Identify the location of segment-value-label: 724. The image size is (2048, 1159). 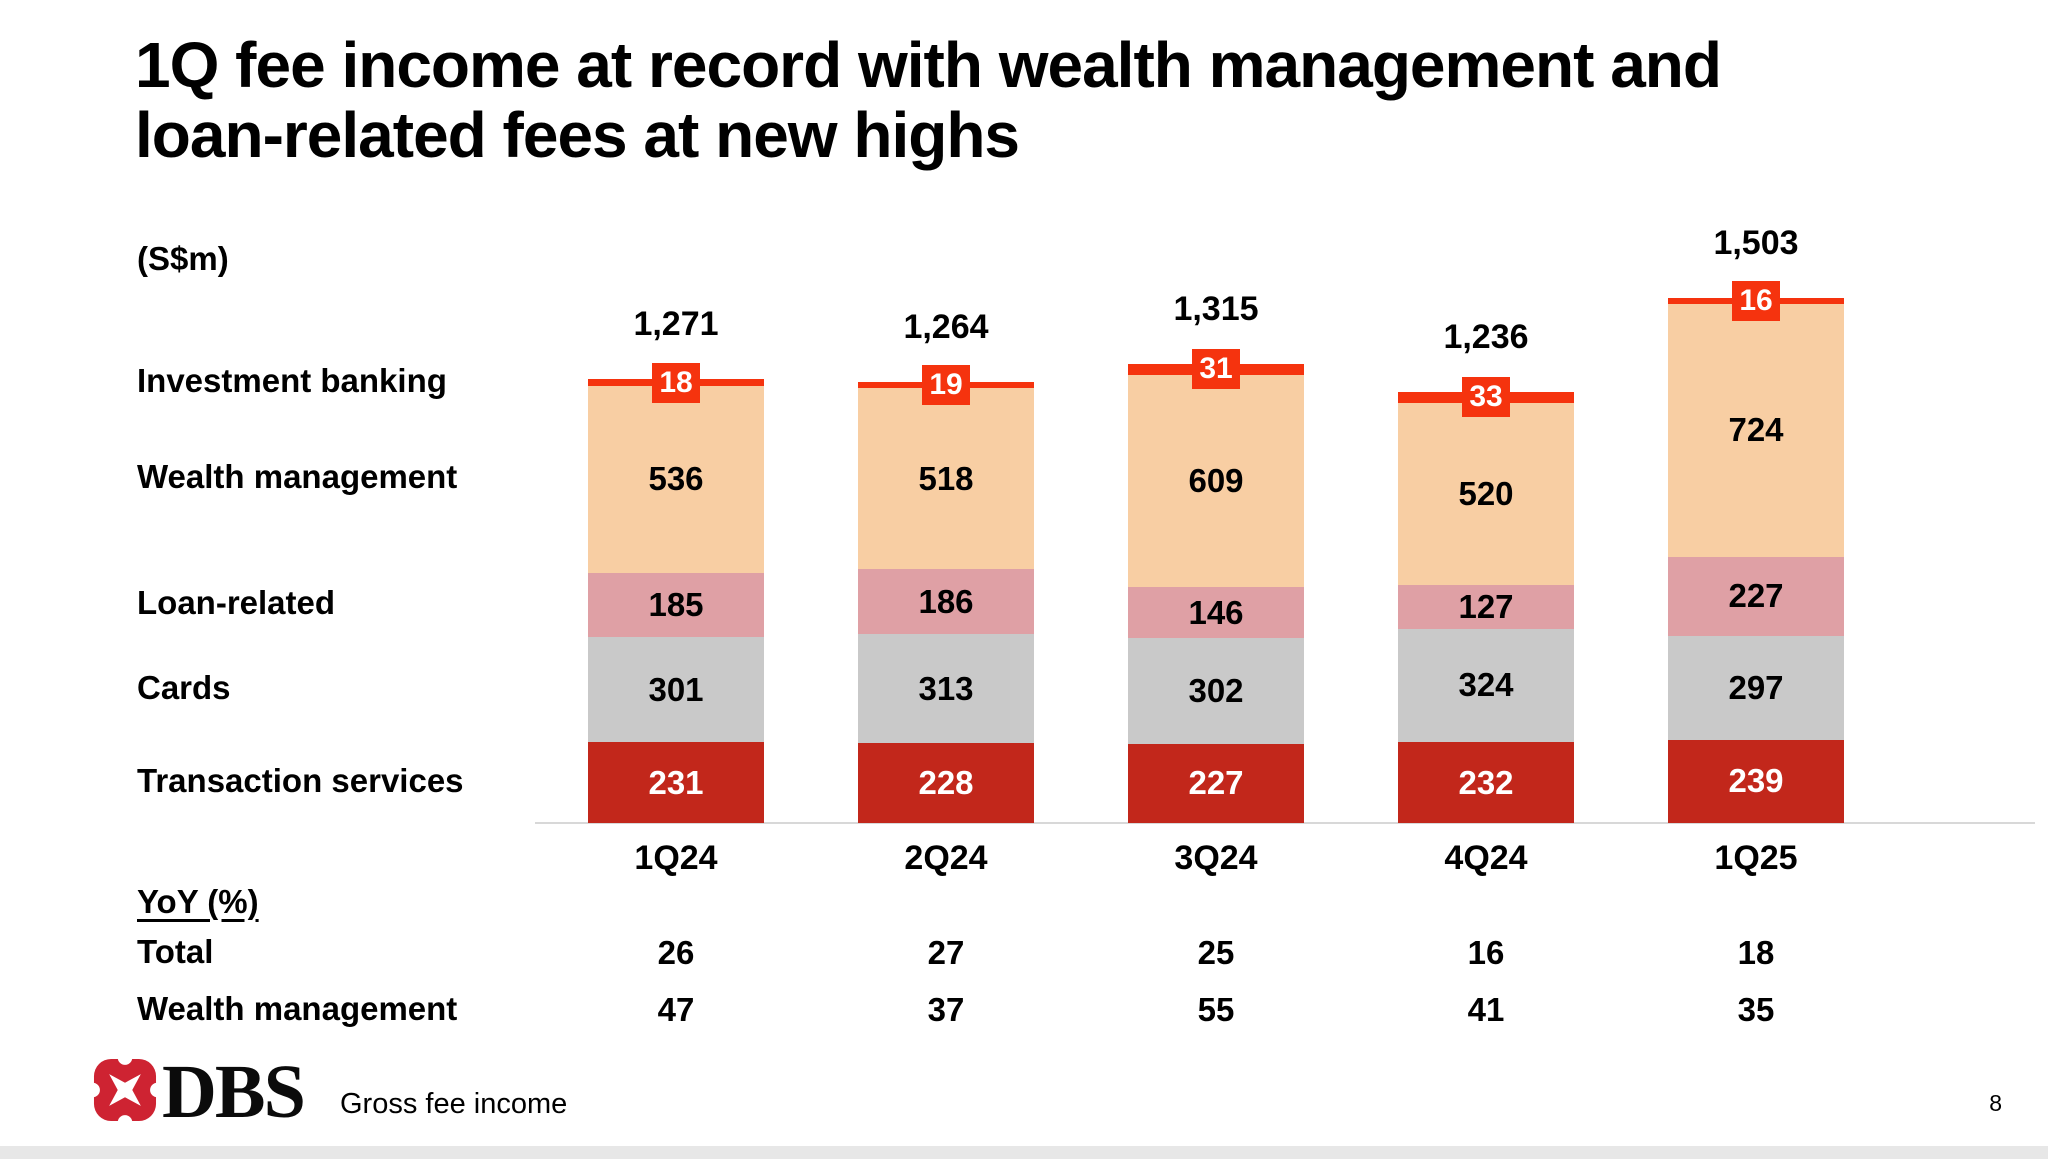
(1756, 430).